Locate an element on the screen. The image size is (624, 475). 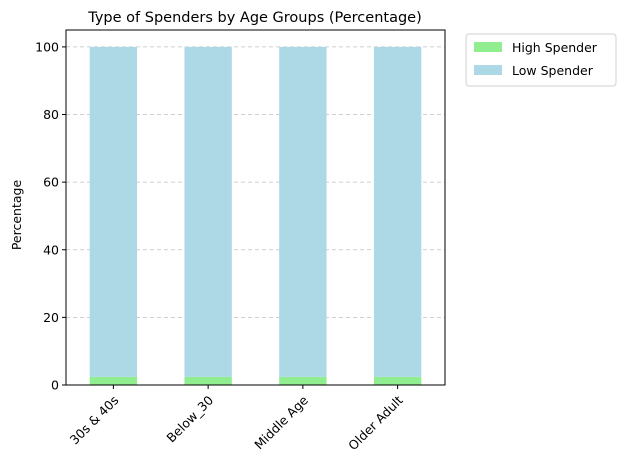
x-tick-label: 30s & 40s is located at coordinates (94, 420).